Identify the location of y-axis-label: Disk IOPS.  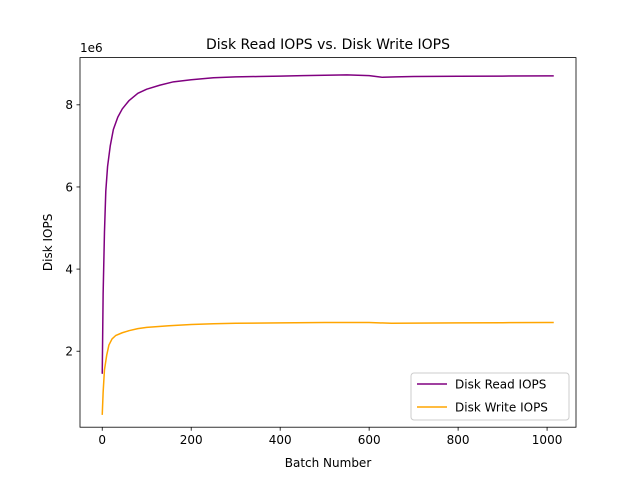
(48, 242).